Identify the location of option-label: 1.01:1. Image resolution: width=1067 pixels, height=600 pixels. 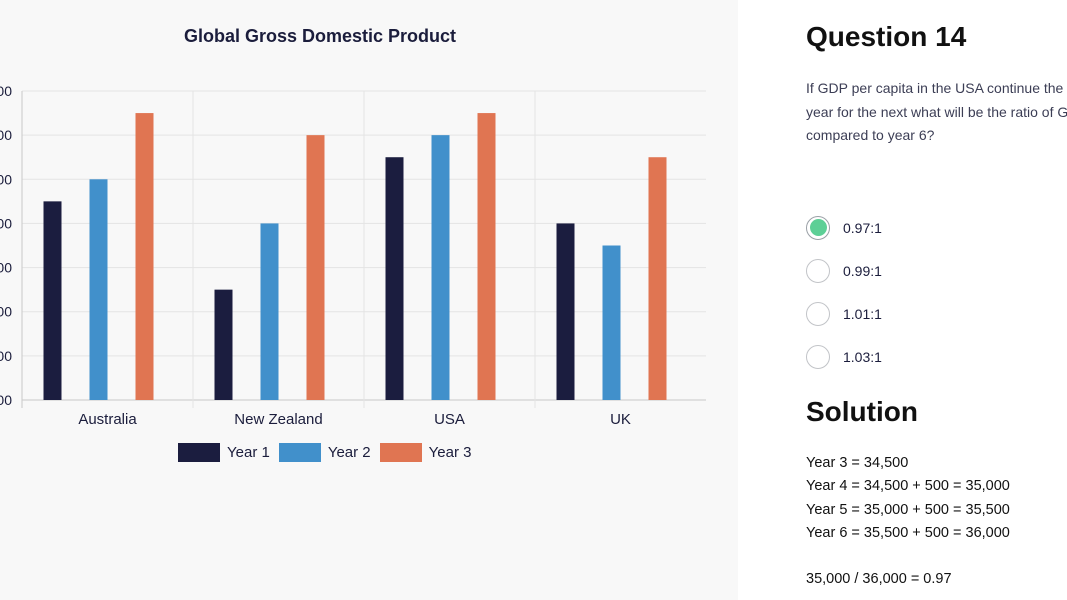
(862, 313).